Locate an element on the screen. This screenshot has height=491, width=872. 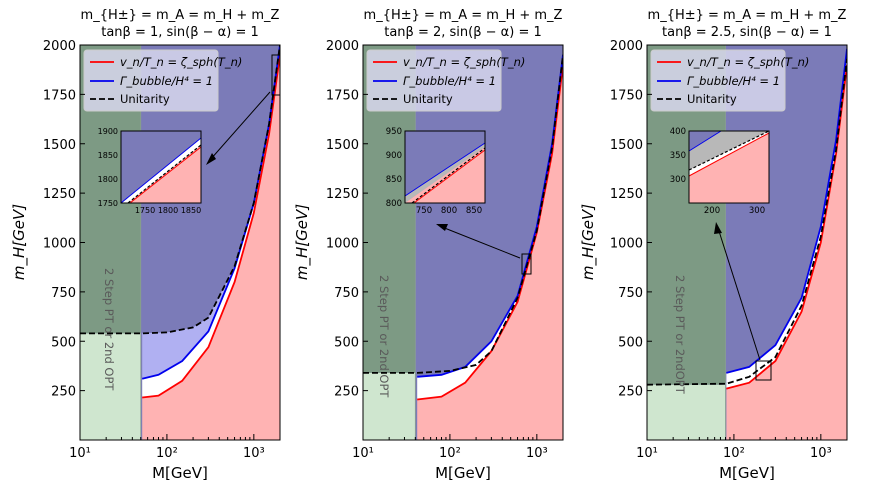
panel-1-ytick-label: 1500 is located at coordinates (59, 145).